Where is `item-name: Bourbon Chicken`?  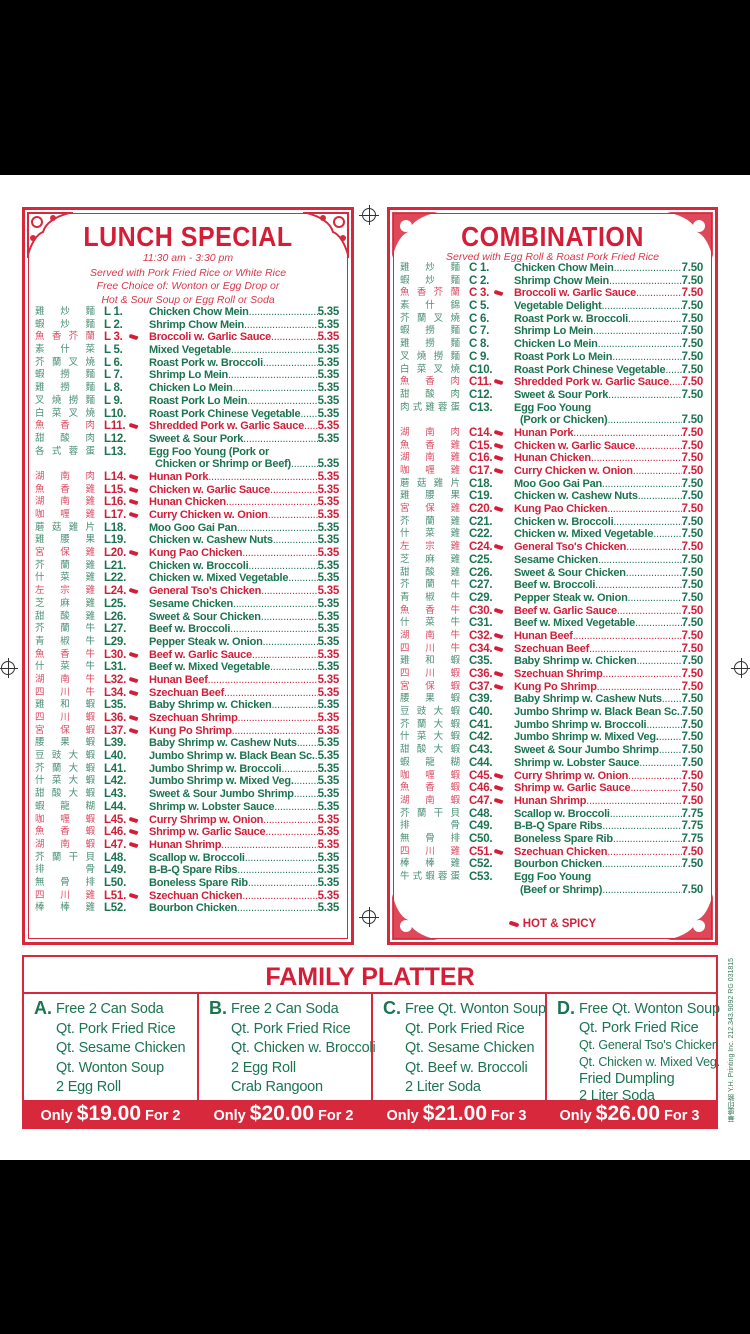
item-name: Bourbon Chicken is located at coordinates (558, 864).